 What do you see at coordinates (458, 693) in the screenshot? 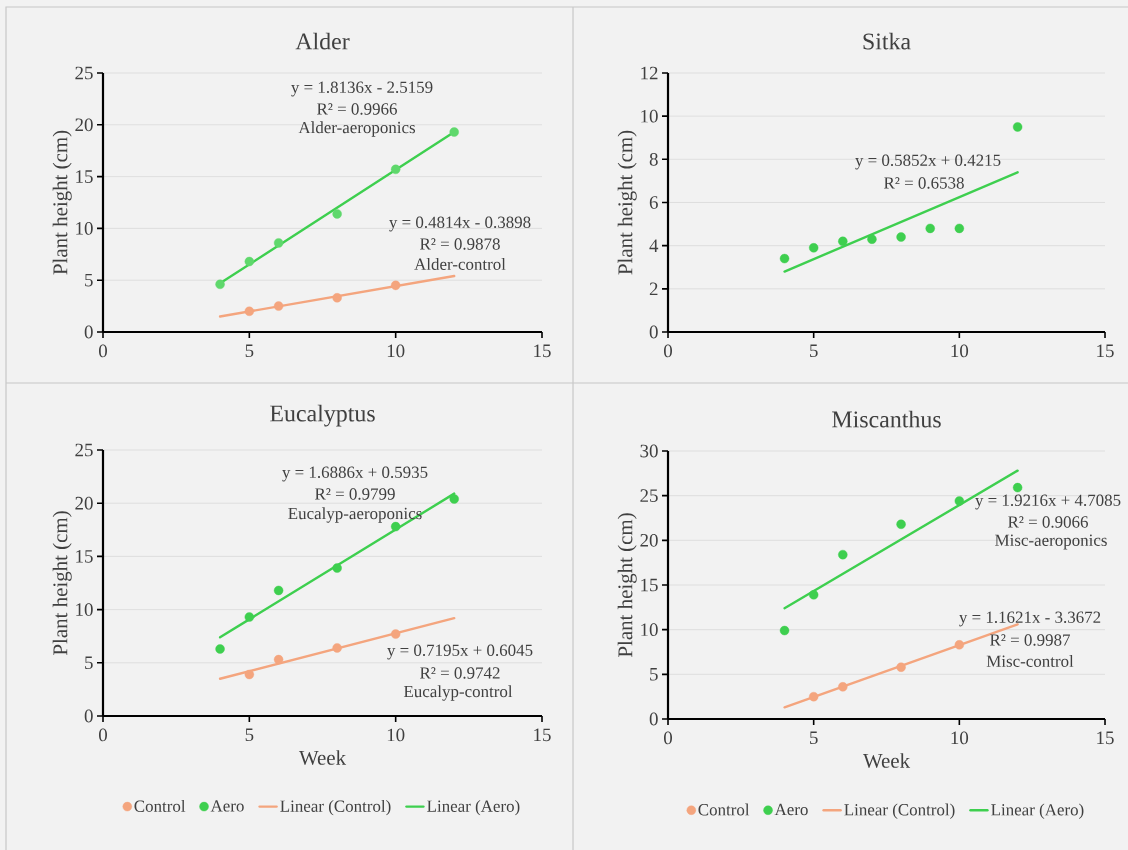
I see `annotation: Eucalyp-control` at bounding box center [458, 693].